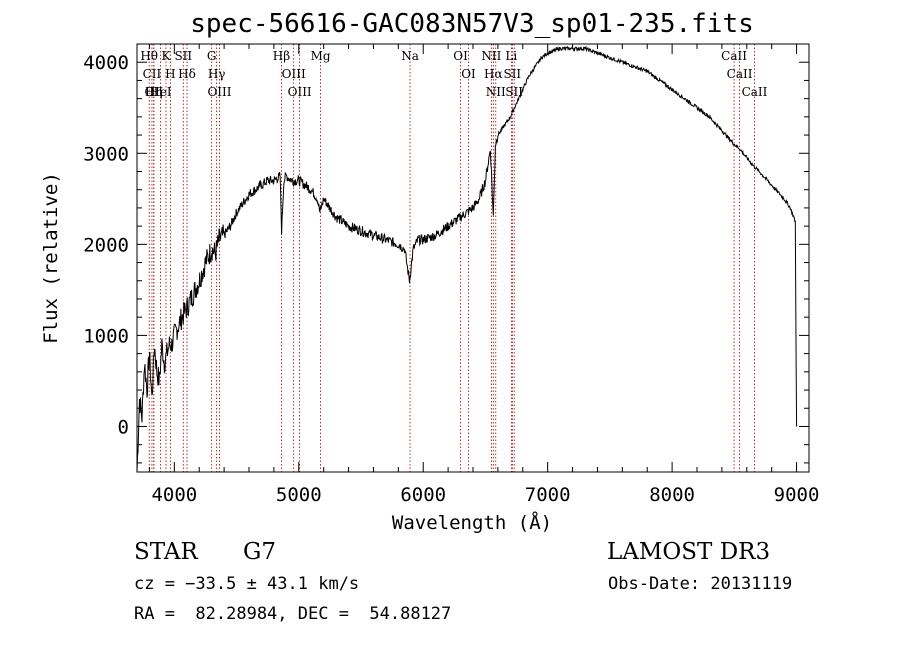  I want to click on spectral-line-label-19: NII, so click(491, 56).